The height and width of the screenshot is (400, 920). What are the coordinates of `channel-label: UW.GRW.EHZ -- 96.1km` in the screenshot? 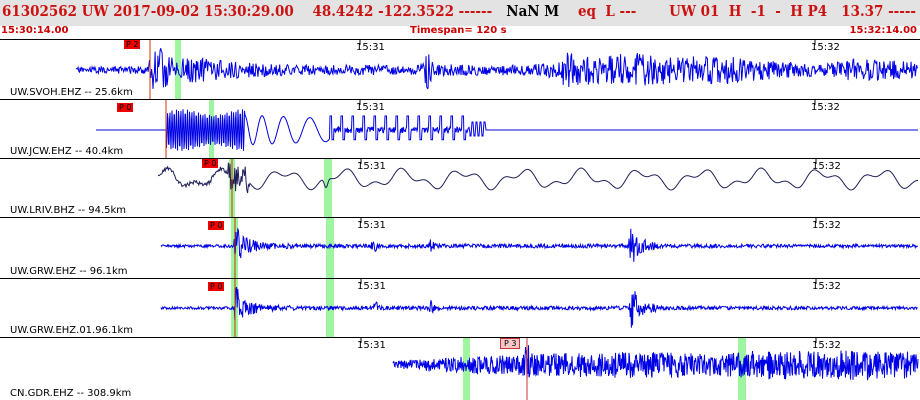 It's located at (69, 271).